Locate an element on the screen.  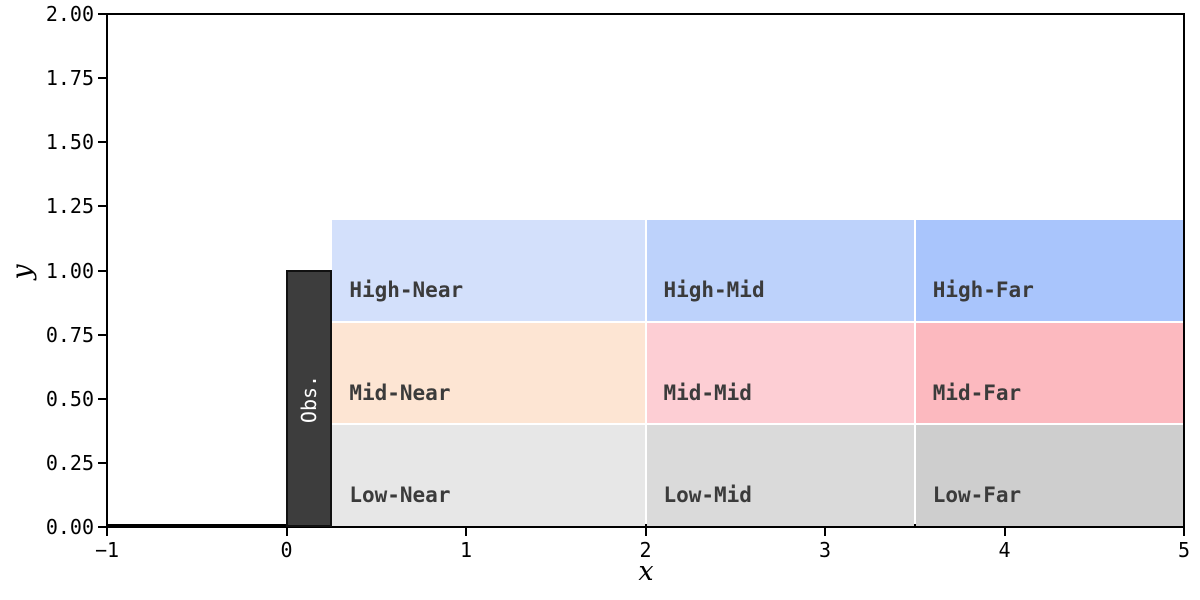
region-label-mid-near: Mid-Near is located at coordinates (400, 392).